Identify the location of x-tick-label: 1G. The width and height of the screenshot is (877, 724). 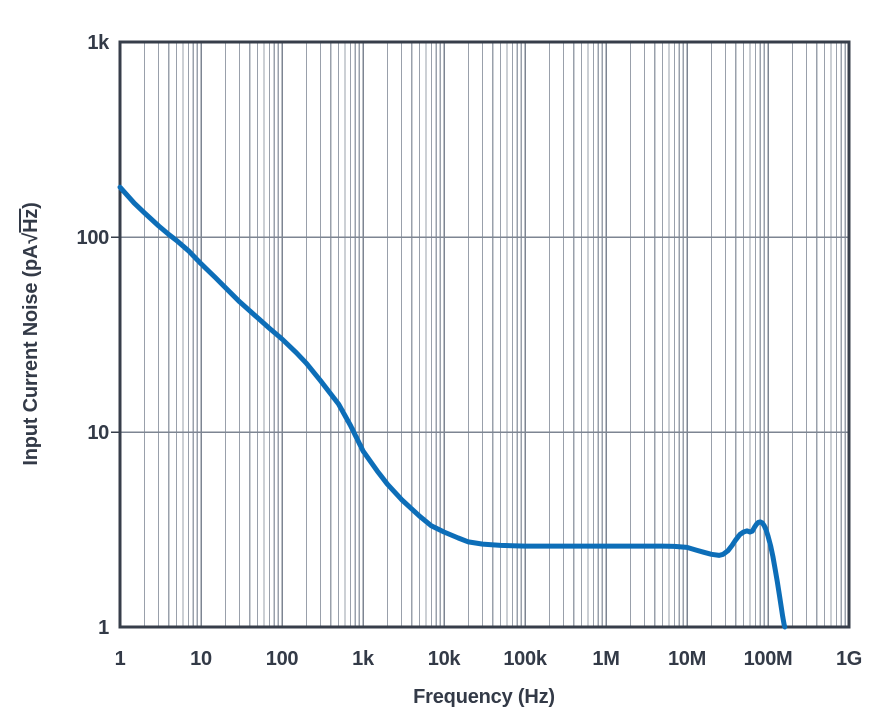
(849, 659).